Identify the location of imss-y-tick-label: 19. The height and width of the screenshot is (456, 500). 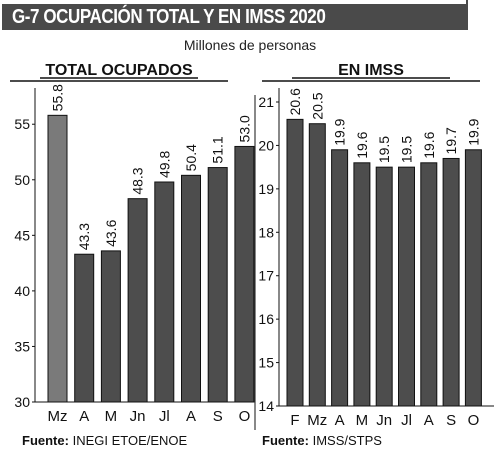
(266, 189).